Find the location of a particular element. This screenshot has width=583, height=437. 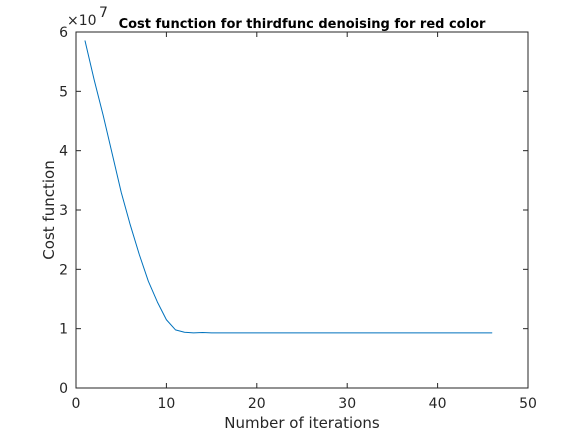

y-axis-exponent-base: ×10 is located at coordinates (82, 21).